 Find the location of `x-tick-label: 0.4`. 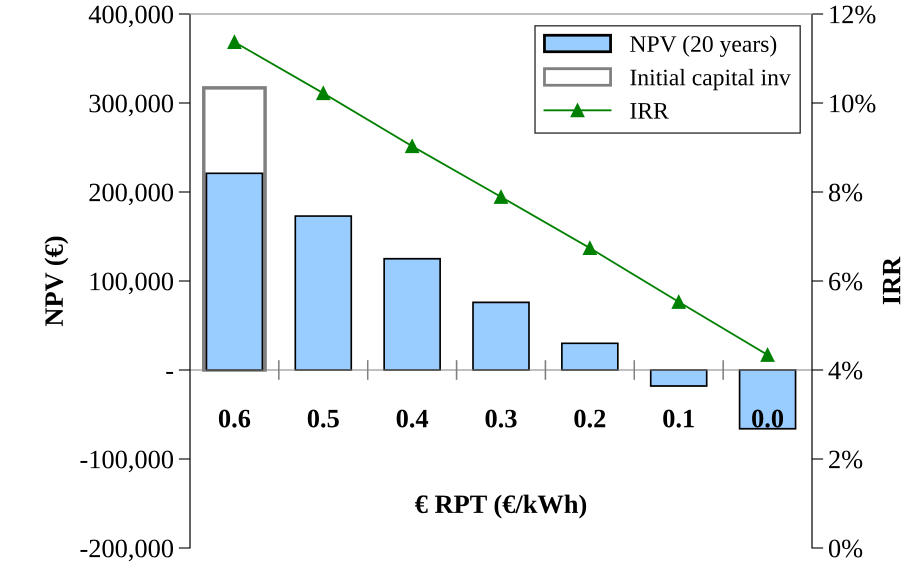

x-tick-label: 0.4 is located at coordinates (412, 419).